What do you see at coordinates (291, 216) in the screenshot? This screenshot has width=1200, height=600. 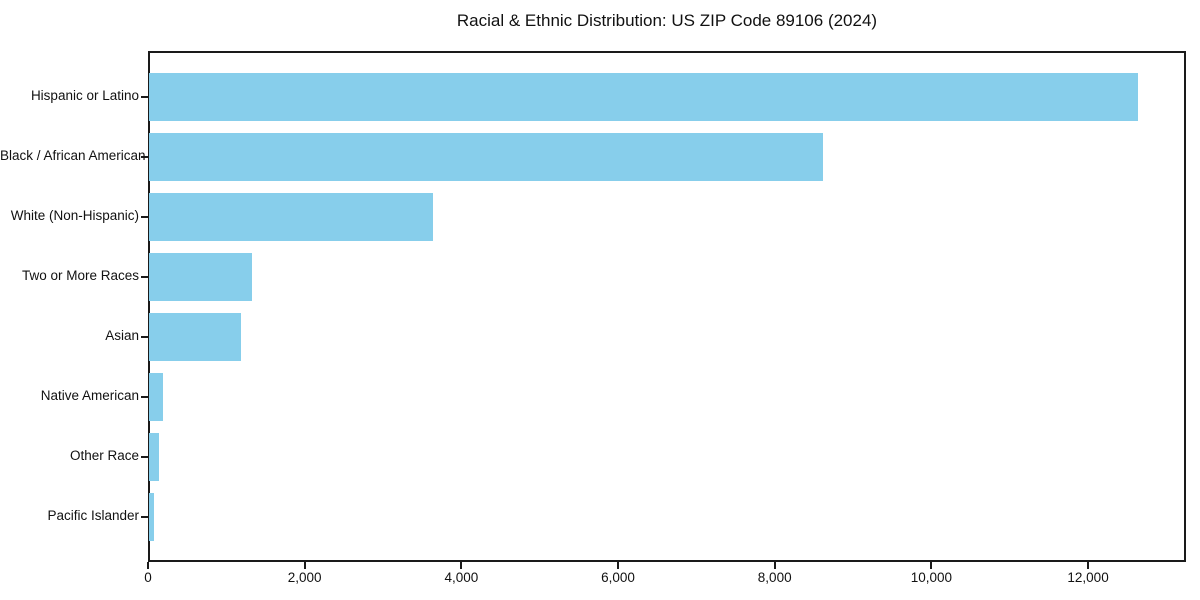 I see `bar-white-non-hispanic` at bounding box center [291, 216].